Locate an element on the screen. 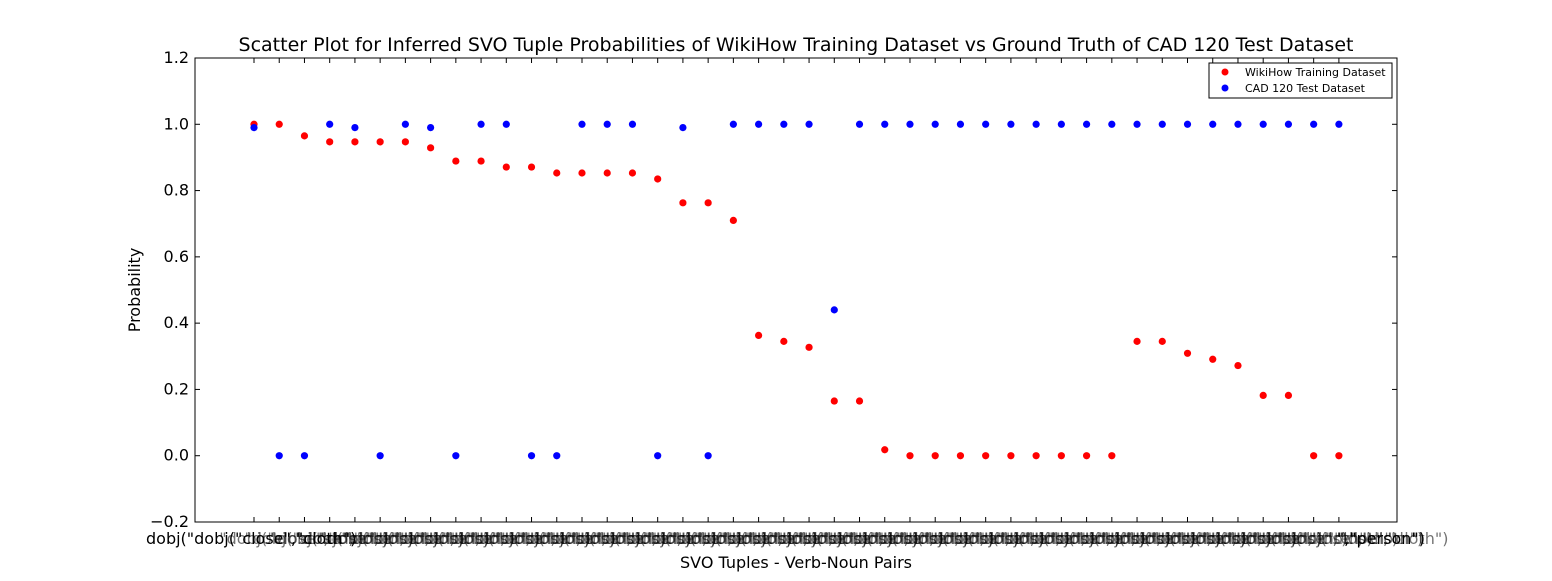  legend-marker-cad120 is located at coordinates (1225, 88).